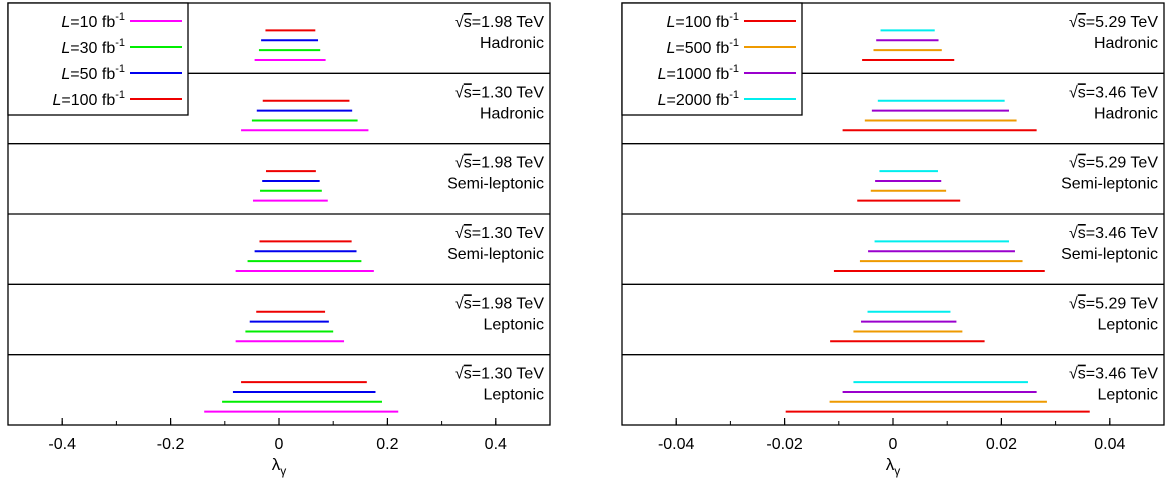  What do you see at coordinates (93, 73) in the screenshot?
I see `legend-label: L=50 fb-1` at bounding box center [93, 73].